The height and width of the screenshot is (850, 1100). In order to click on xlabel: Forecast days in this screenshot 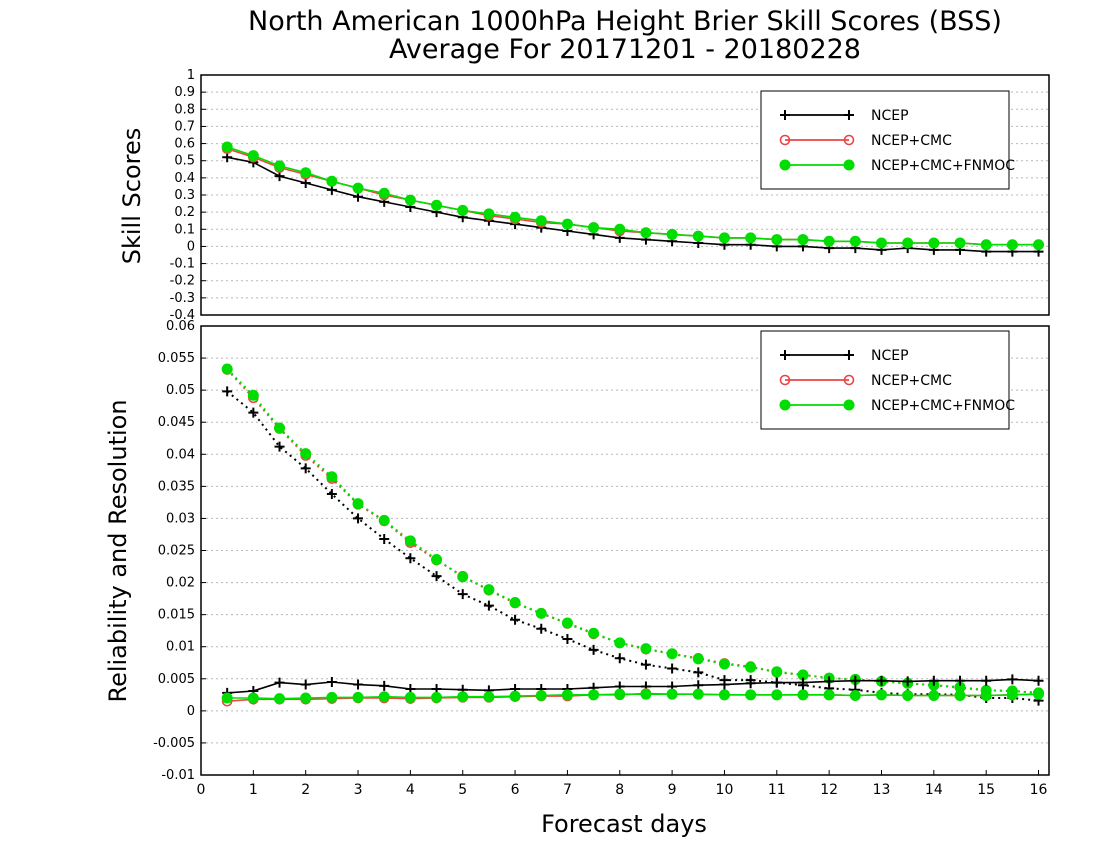, I will do `click(624, 824)`.